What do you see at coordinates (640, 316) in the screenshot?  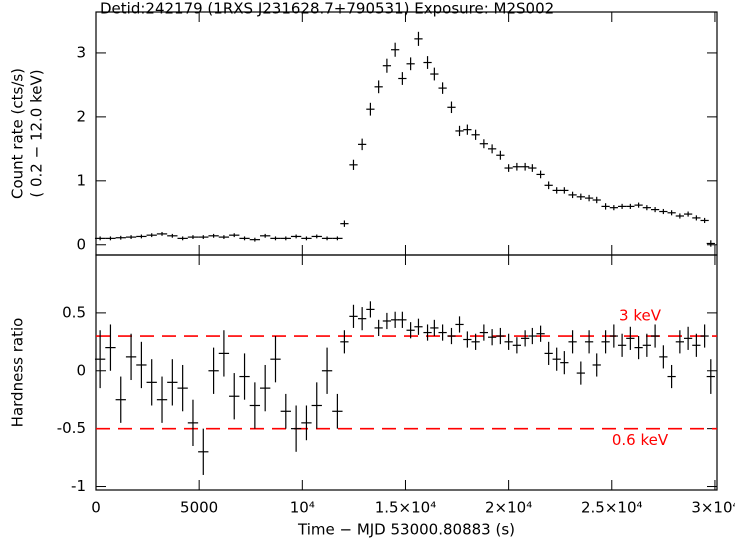 I see `reference-label: 3 keV` at bounding box center [640, 316].